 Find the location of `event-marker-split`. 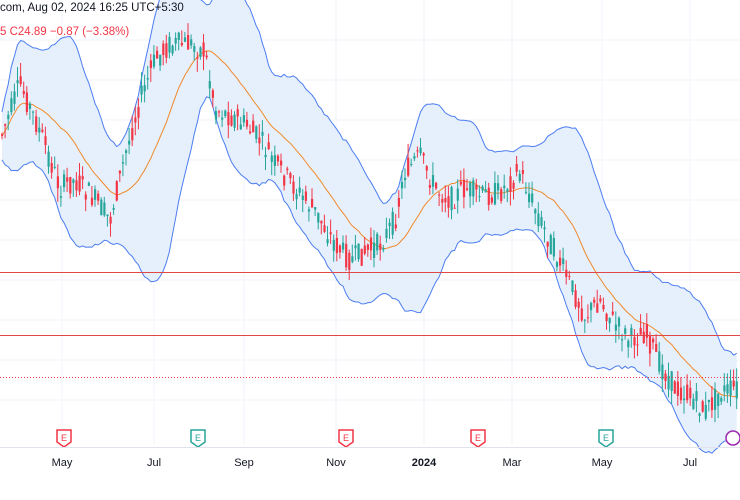

event-marker-split is located at coordinates (732, 438).